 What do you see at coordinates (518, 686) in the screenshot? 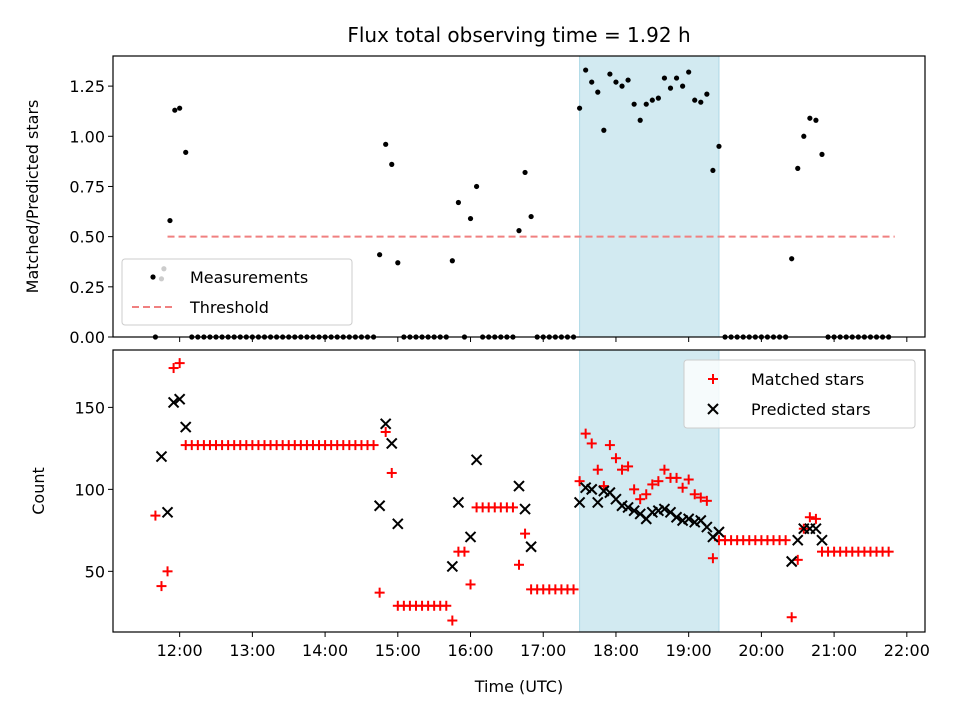
I see `x-axis-label: Time (UTC)` at bounding box center [518, 686].